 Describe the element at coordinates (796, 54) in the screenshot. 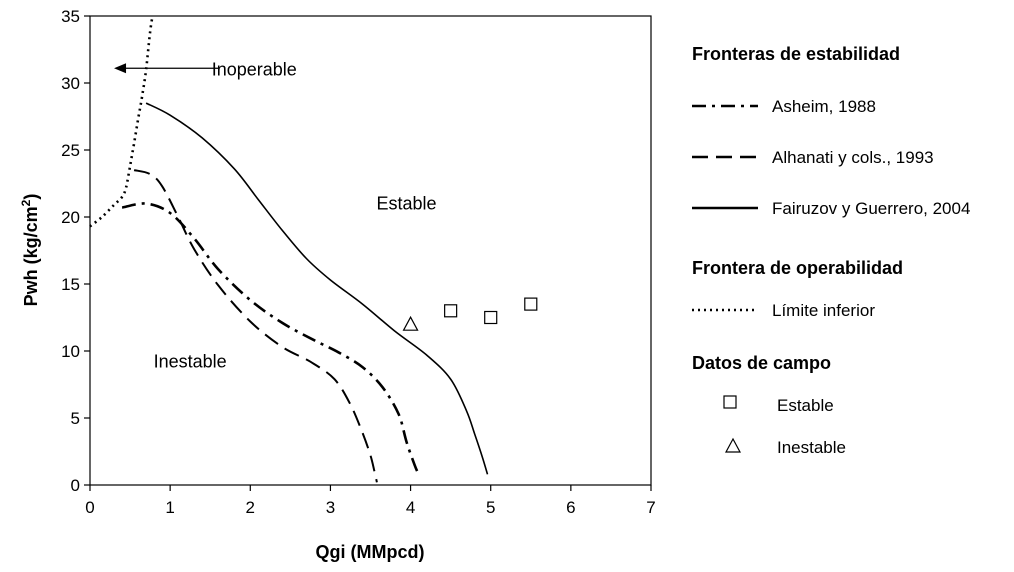

I see `legend-group-title: Fronteras de estabilidad` at that location.